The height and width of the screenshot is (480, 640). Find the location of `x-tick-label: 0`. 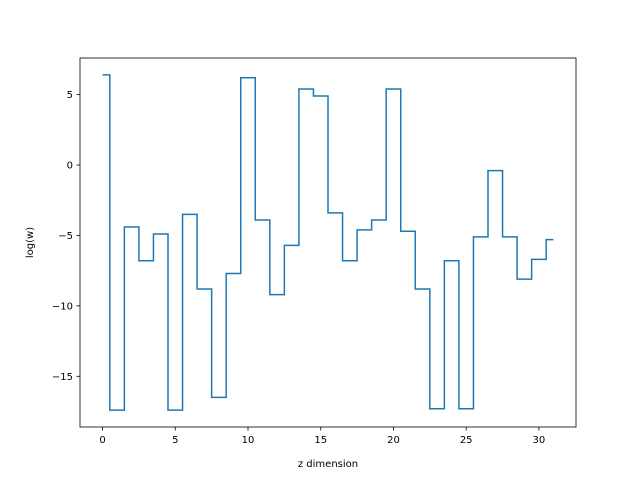

x-tick-label: 0 is located at coordinates (102, 440).